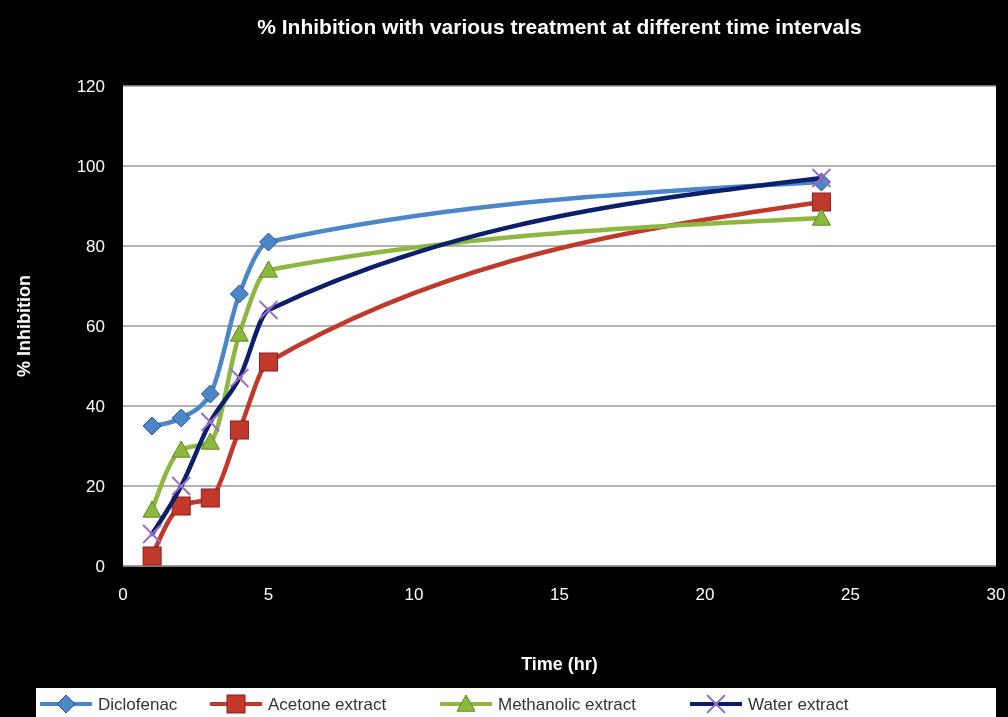  I want to click on x-tick-label: 10, so click(414, 594).